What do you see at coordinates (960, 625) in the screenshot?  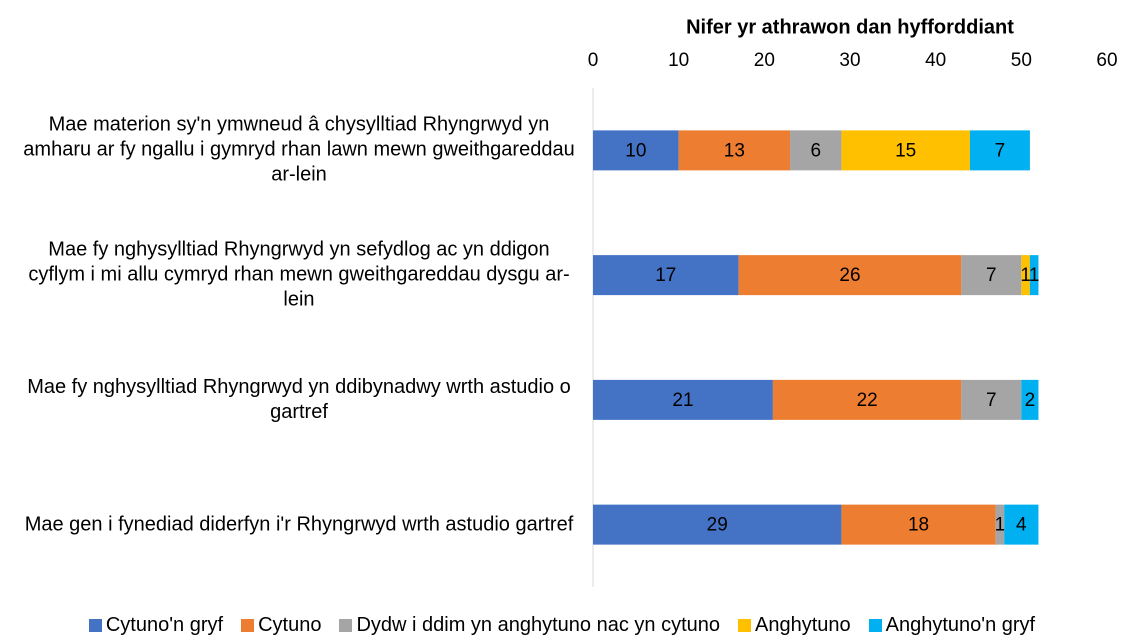 I see `legend-label: Anghytuno'n gryf` at bounding box center [960, 625].